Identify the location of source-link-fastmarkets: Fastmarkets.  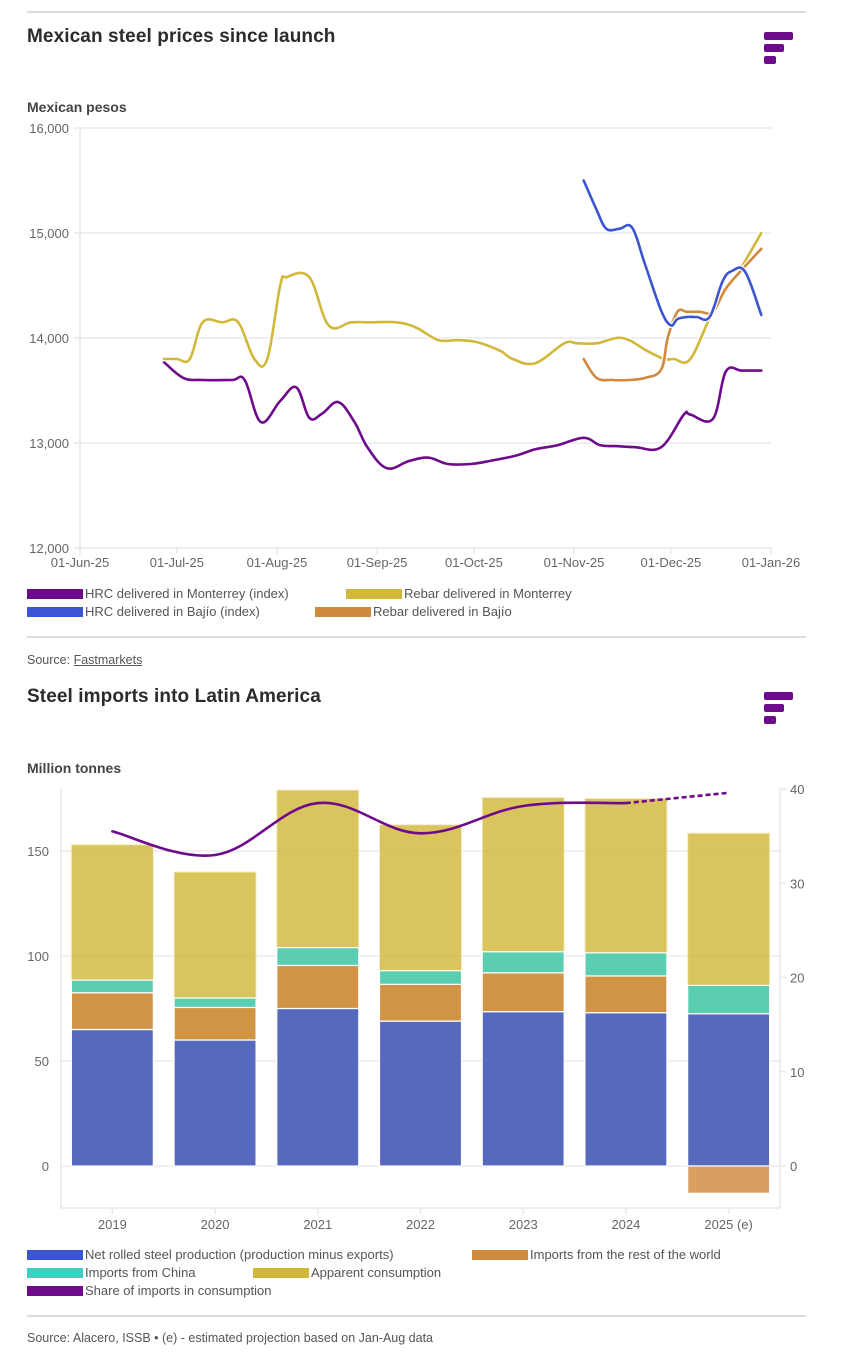
(108, 660).